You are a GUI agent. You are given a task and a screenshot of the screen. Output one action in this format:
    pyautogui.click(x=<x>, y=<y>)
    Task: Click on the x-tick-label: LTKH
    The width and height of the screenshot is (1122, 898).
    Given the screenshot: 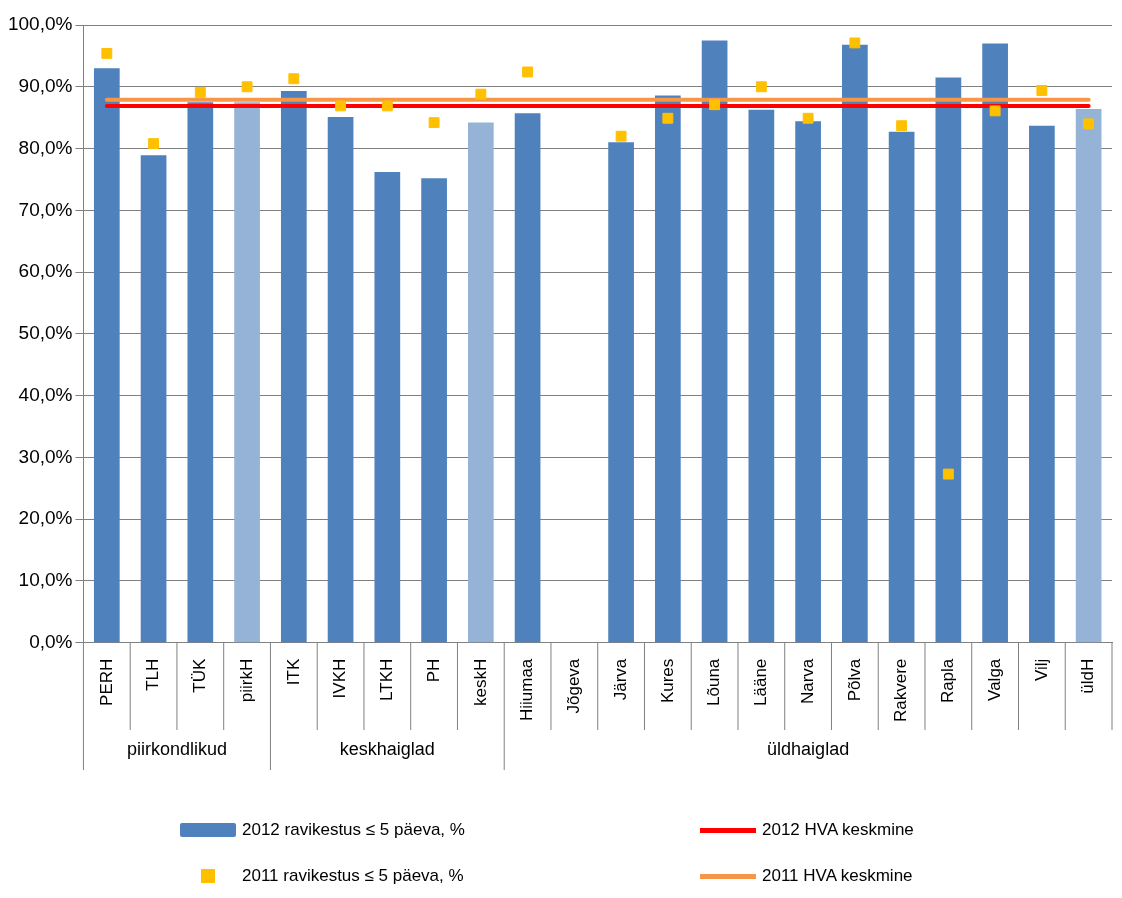 What is the action you would take?
    pyautogui.click(x=387, y=679)
    